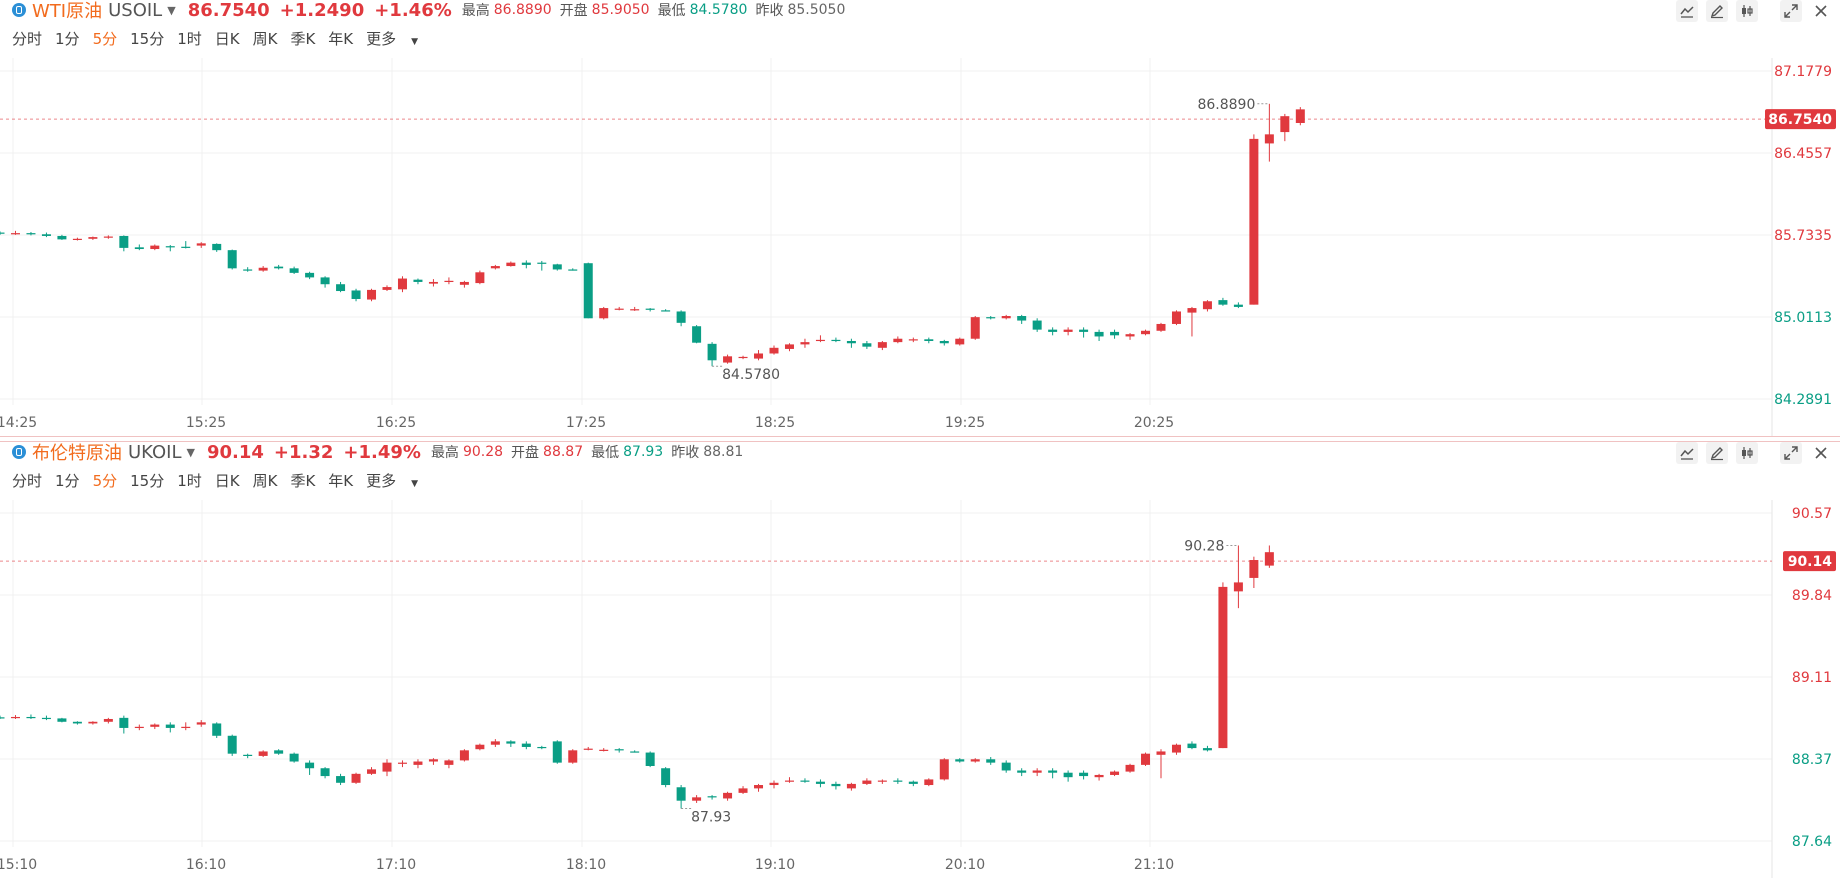 Image resolution: width=1840 pixels, height=878 pixels. What do you see at coordinates (303, 452) in the screenshot?
I see `price-change: +1.32` at bounding box center [303, 452].